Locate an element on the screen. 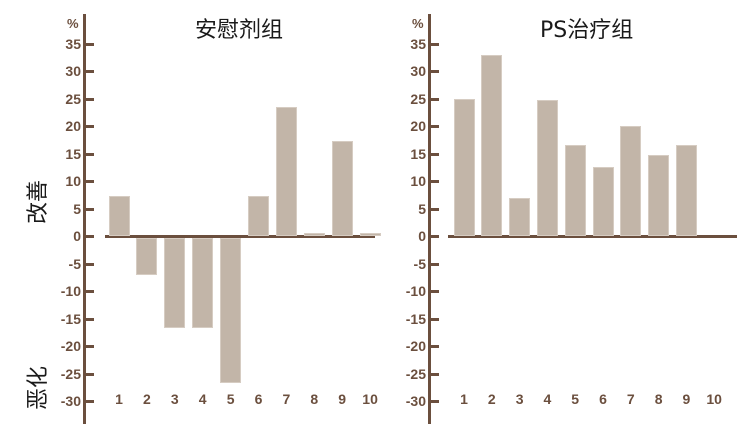 The width and height of the screenshot is (750, 430). chart-title: 安慰剂组 is located at coordinates (239, 30).